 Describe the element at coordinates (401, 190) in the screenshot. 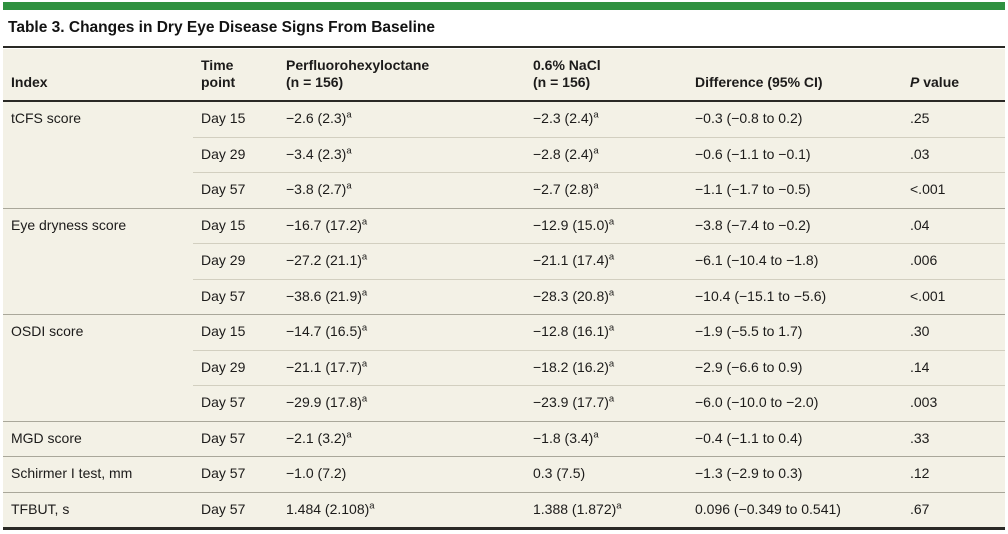

I see `drug-value-cell: −3.8 (2.7)a` at that location.